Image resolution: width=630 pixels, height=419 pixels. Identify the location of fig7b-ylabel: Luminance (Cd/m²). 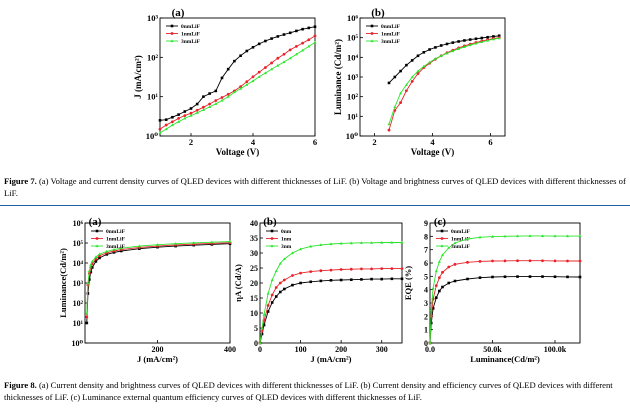
(338, 77).